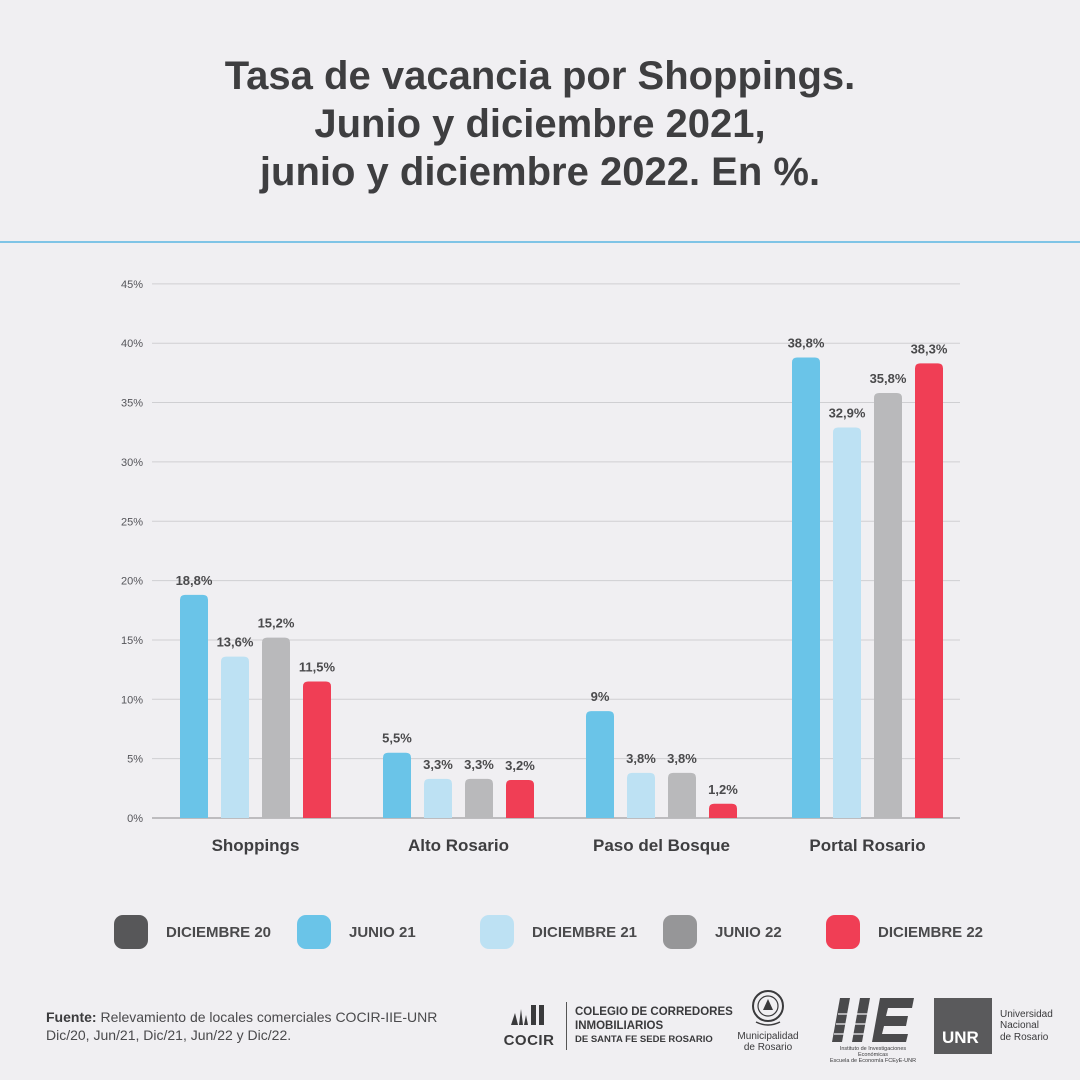 The height and width of the screenshot is (1080, 1080). I want to click on data-label: 1,2%, so click(723, 789).